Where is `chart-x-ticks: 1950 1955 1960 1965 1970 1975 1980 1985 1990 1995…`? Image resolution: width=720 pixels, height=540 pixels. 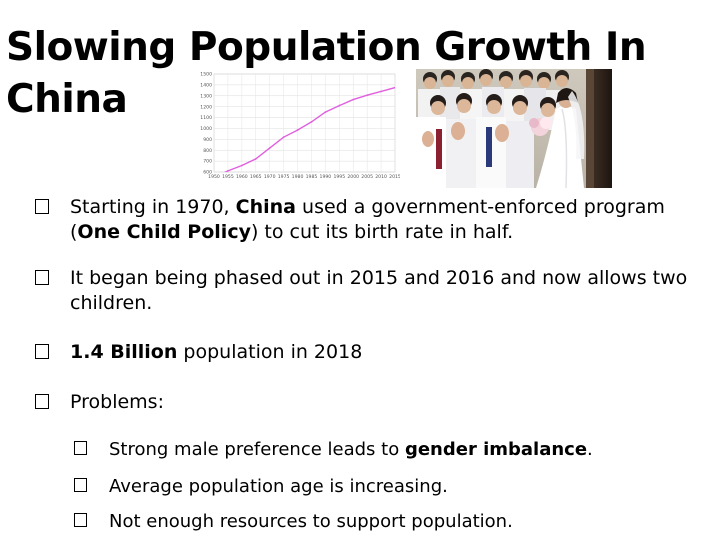 chart-x-ticks: 1950 1955 1960 1965 1970 1975 1980 1985 1990 1995… is located at coordinates (304, 177).